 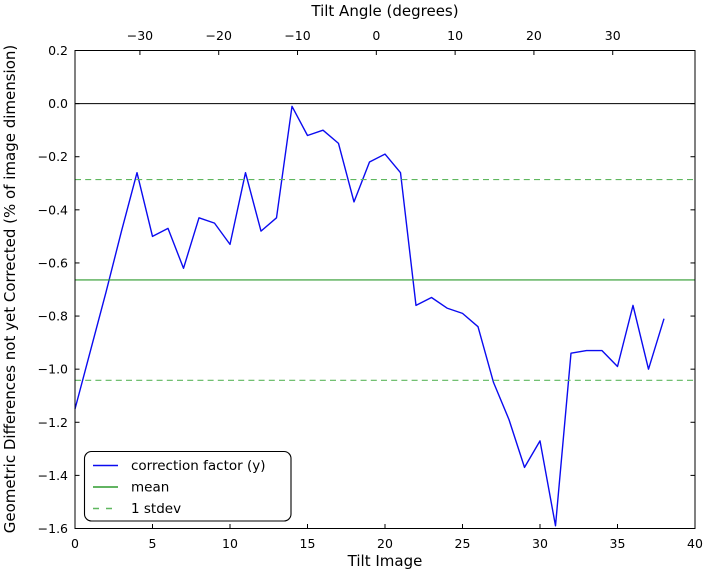 I want to click on top-tick-label: 0, so click(x=376, y=35).